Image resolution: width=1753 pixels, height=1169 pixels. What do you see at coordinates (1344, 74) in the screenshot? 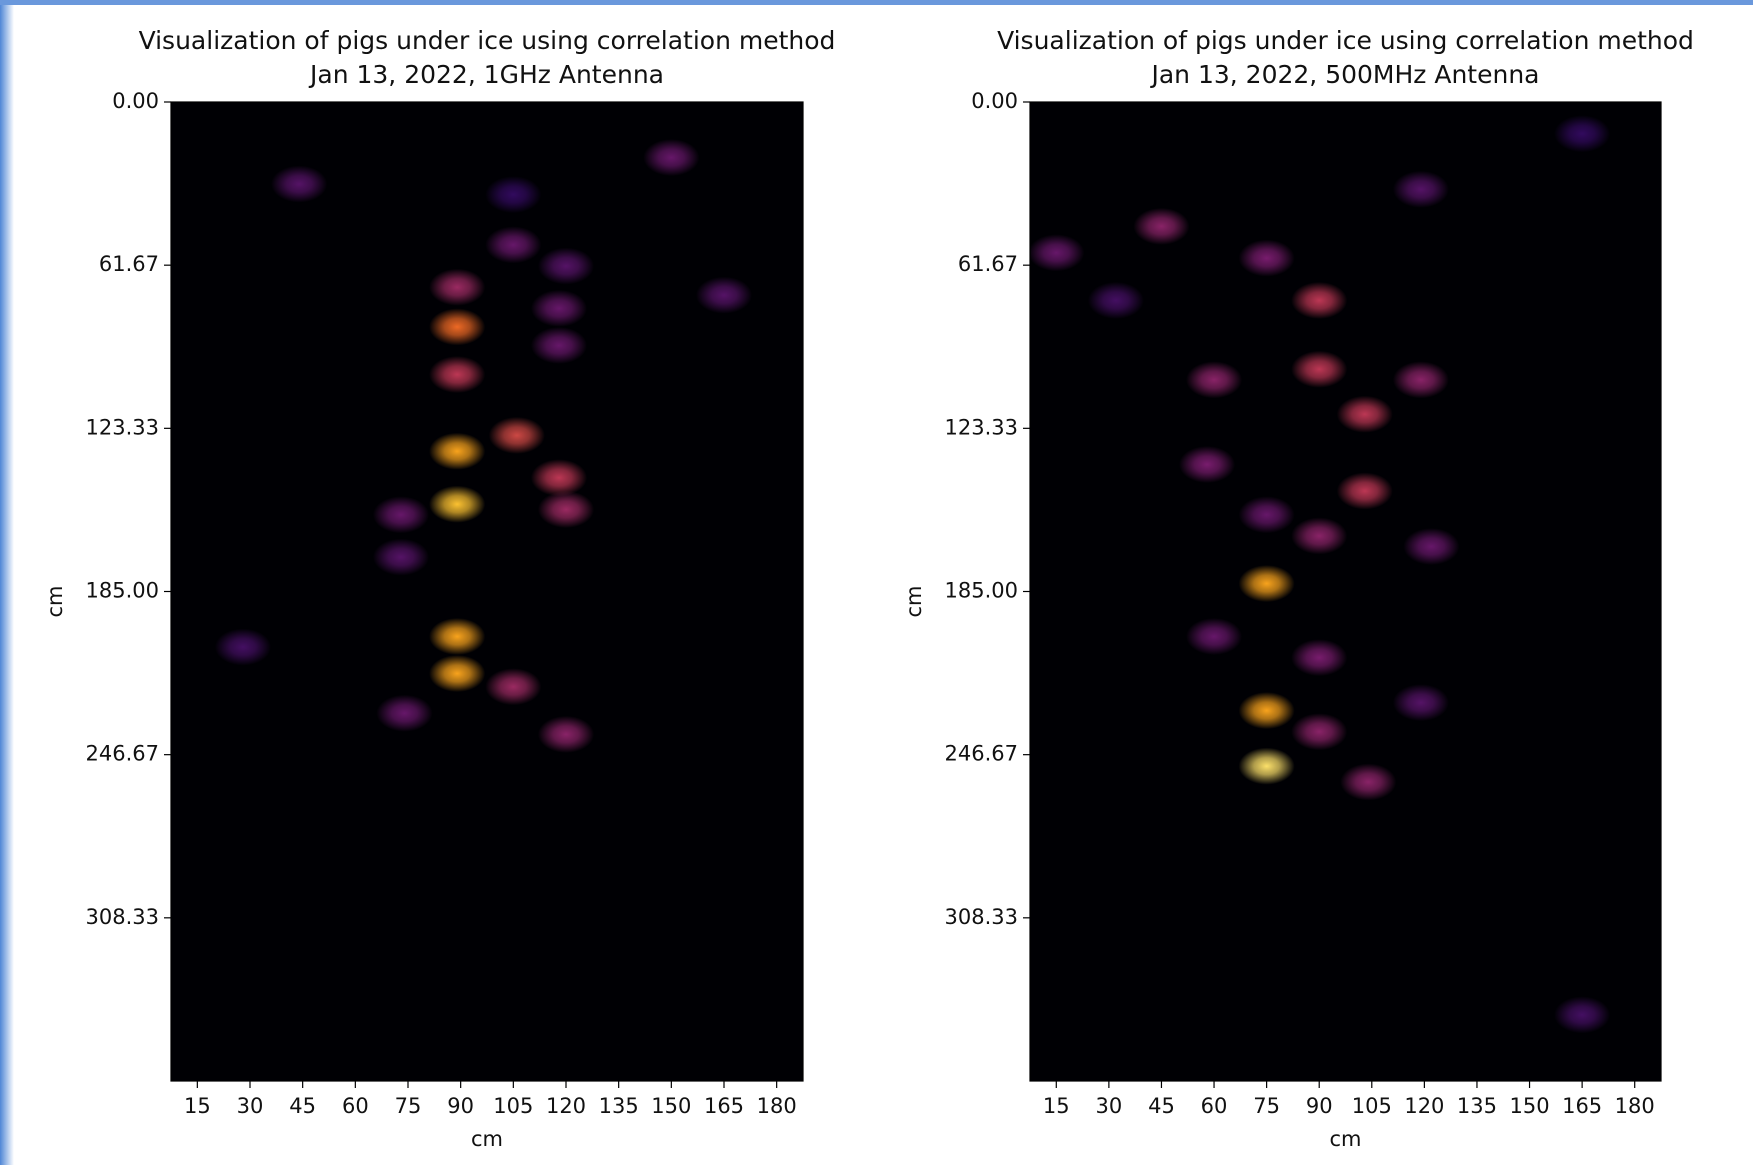
I see `chart-subtitle: Jan 13, 2022, 500MHz Antenna` at bounding box center [1344, 74].